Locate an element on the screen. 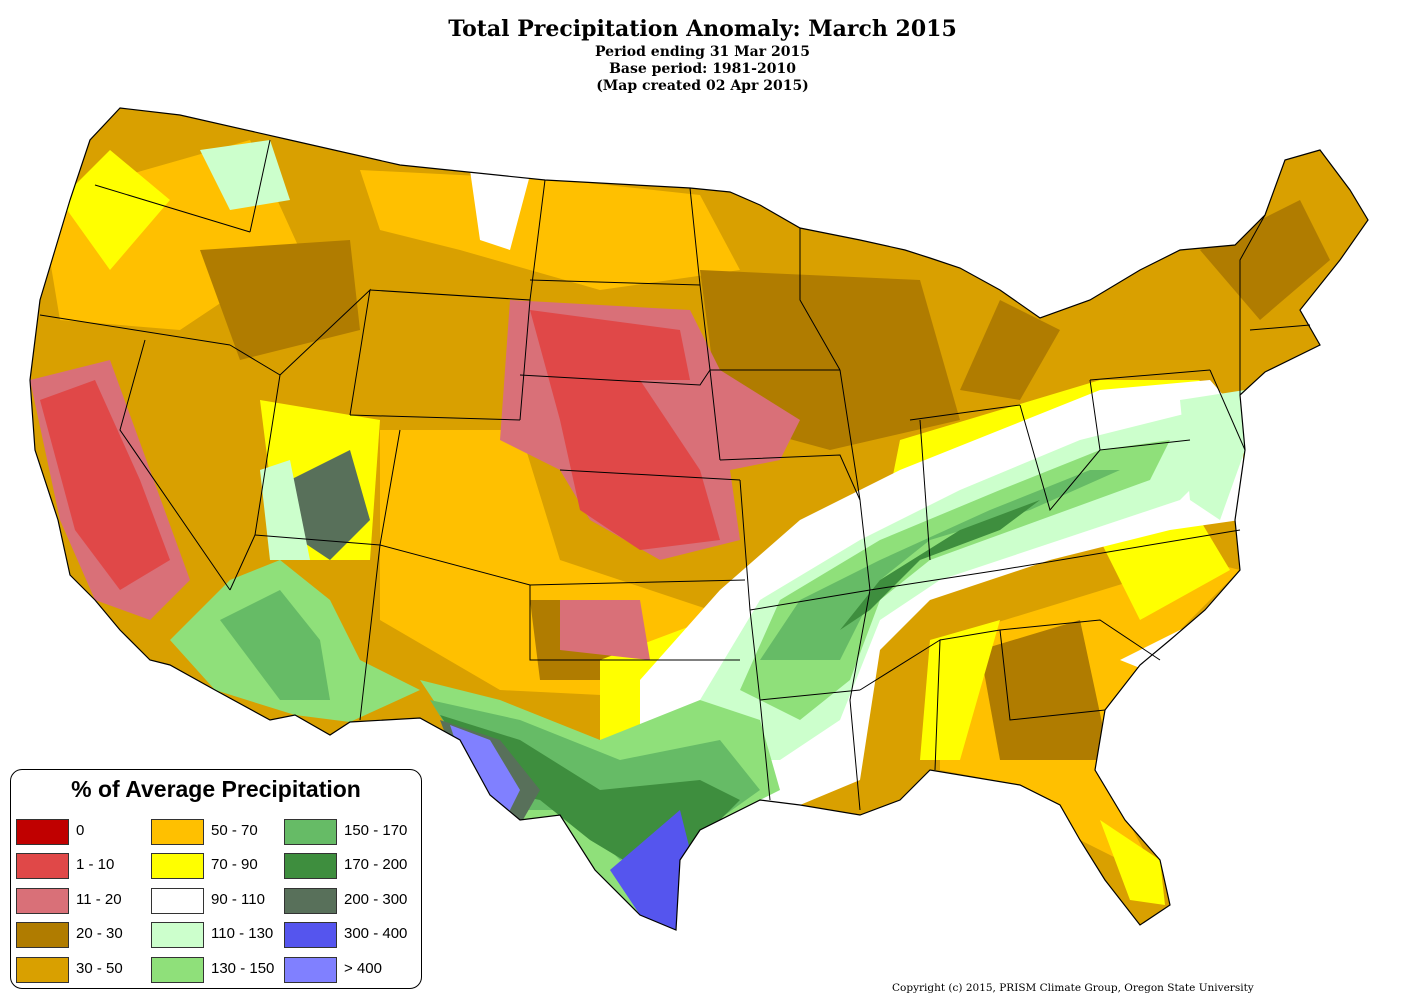 This screenshot has width=1405, height=998. legend-label: 300 - 400 is located at coordinates (376, 933).